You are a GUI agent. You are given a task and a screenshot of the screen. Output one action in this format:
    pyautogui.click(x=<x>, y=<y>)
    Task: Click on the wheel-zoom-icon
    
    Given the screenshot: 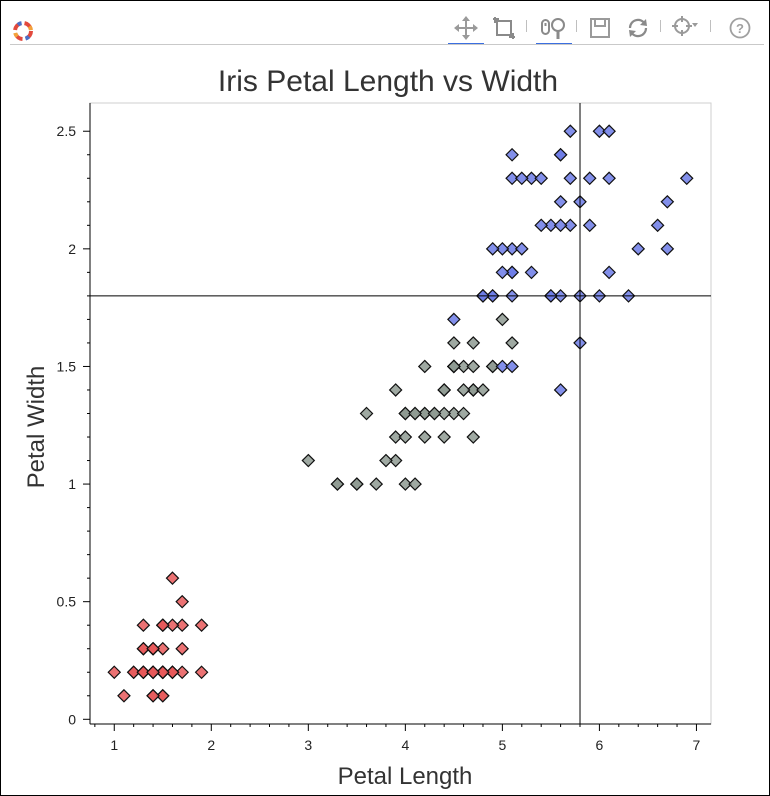 What is the action you would take?
    pyautogui.click(x=554, y=29)
    